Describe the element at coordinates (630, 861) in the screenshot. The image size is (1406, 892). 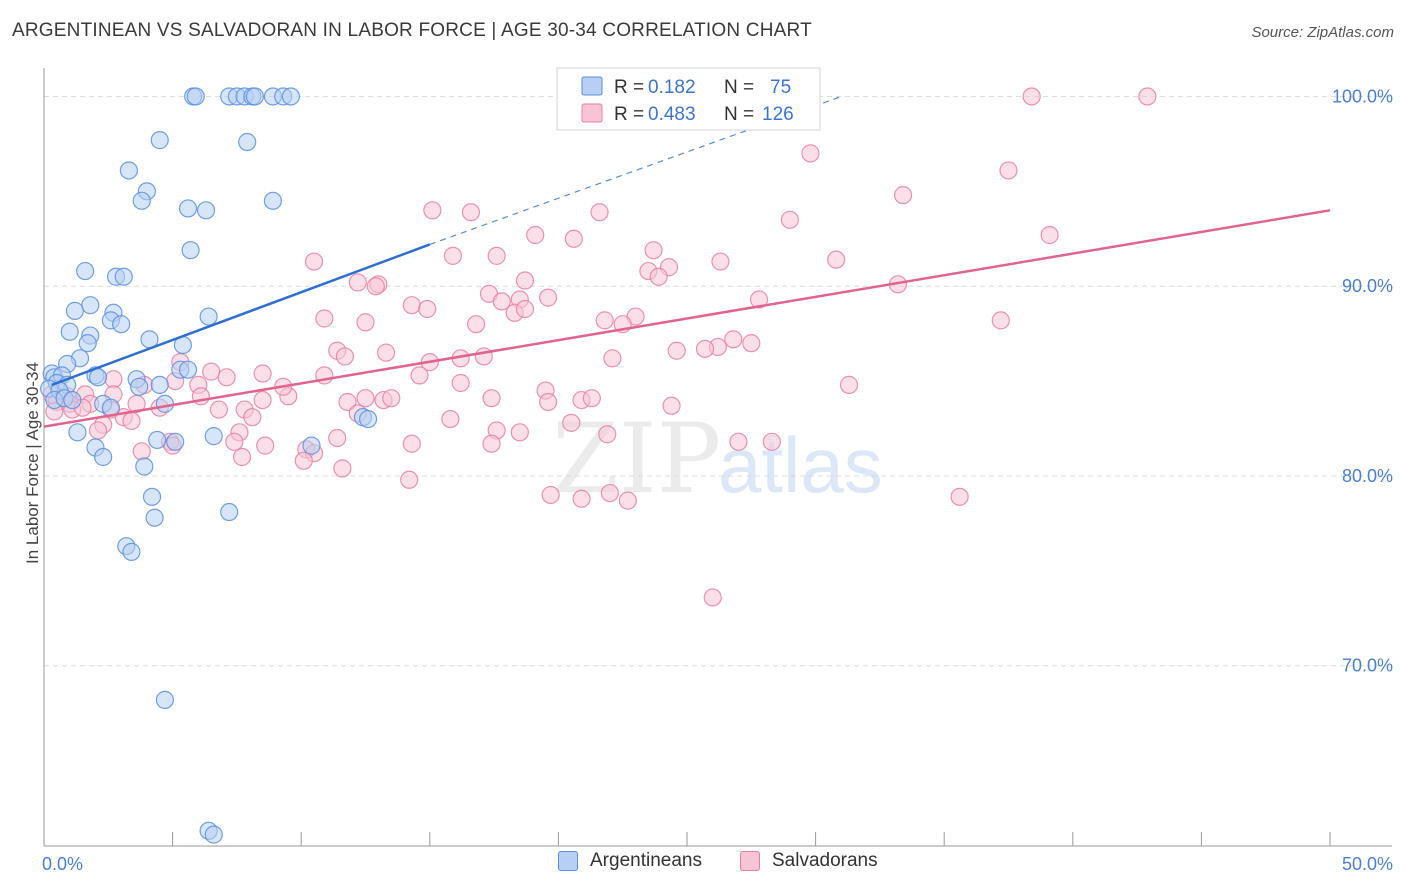
I see `legend-item-argentineans: Argentineans` at that location.